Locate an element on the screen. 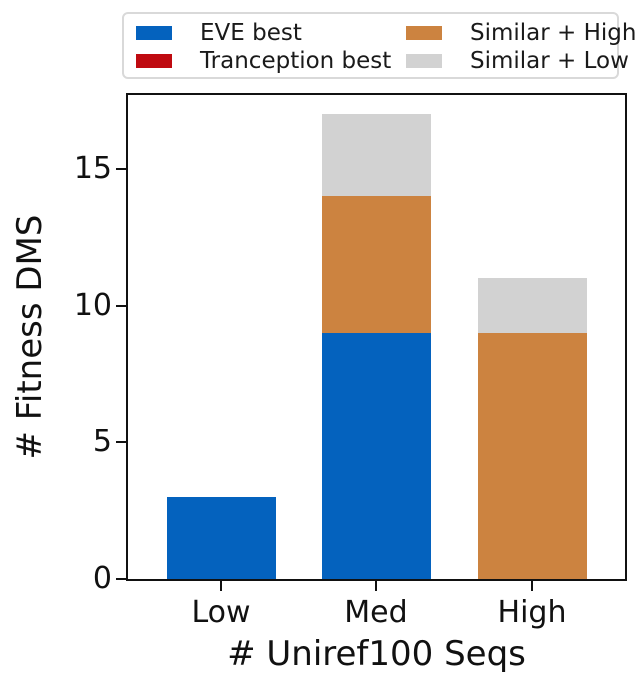  legend-column-1: EVE best Tranception best is located at coordinates (263, 47).